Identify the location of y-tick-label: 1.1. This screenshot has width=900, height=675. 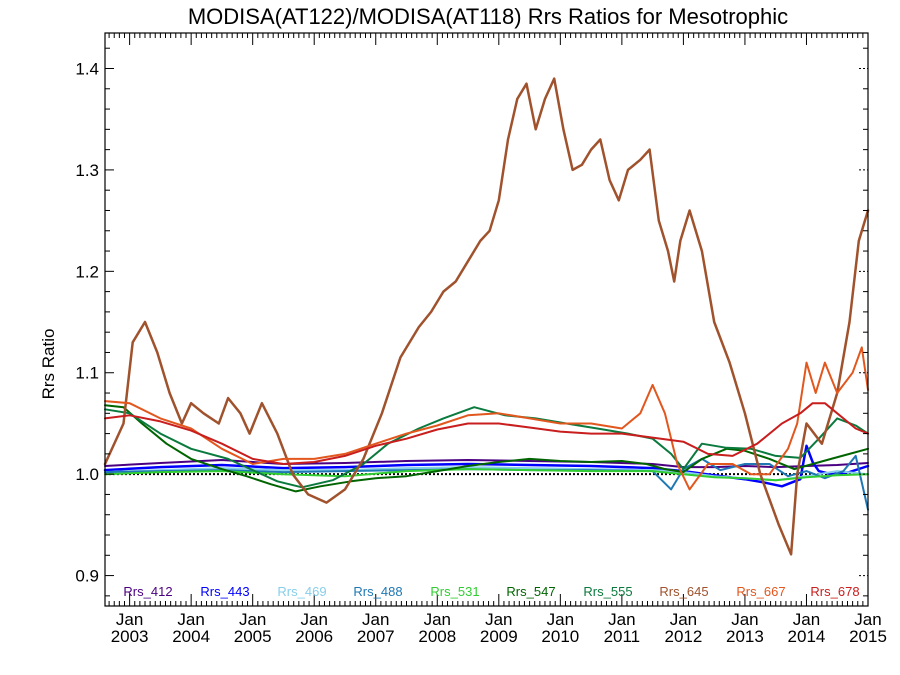
(87, 373).